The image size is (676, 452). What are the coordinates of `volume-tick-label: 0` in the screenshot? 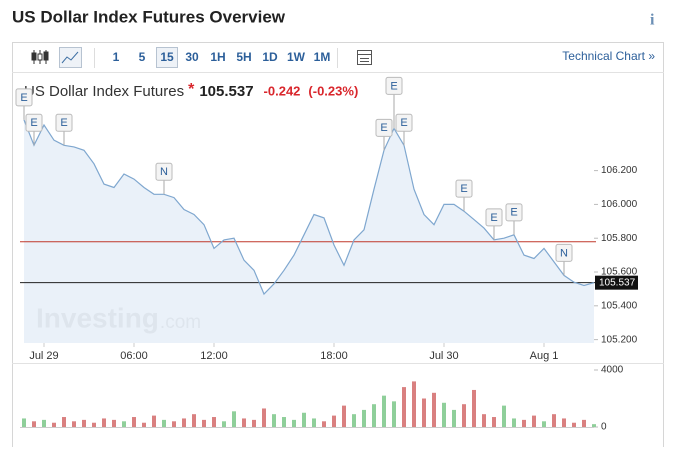 It's located at (604, 427).